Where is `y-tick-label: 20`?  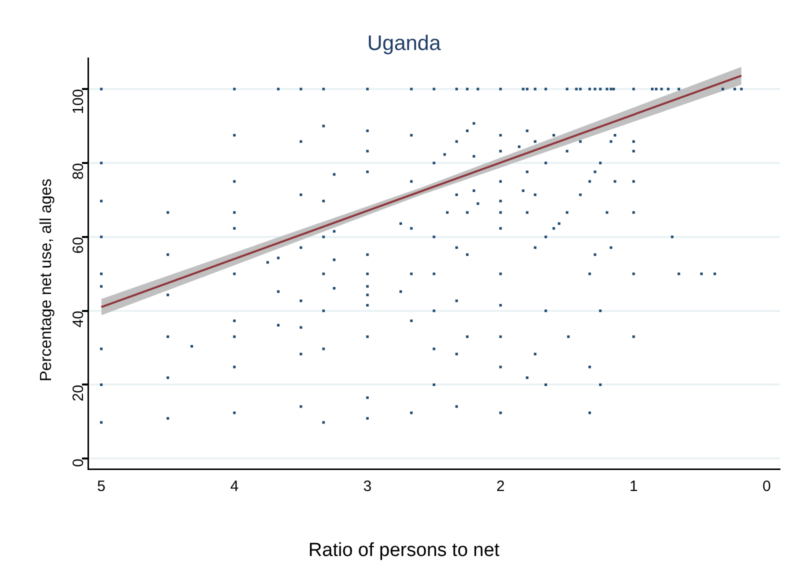 y-tick-label: 20 is located at coordinates (79, 393).